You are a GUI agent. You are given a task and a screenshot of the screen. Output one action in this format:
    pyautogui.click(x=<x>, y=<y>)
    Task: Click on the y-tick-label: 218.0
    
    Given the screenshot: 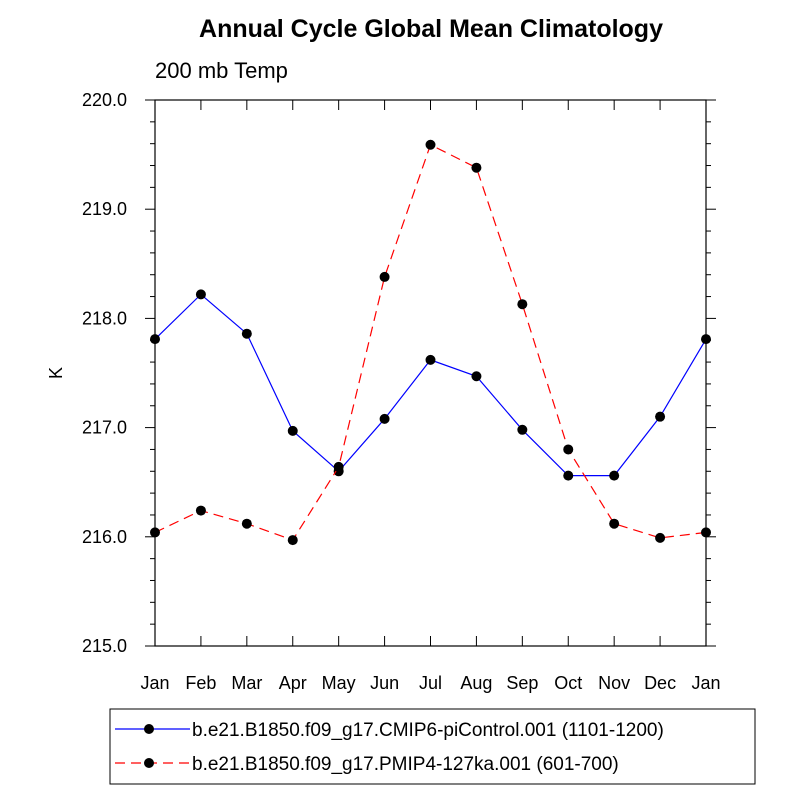 What is the action you would take?
    pyautogui.click(x=104, y=318)
    